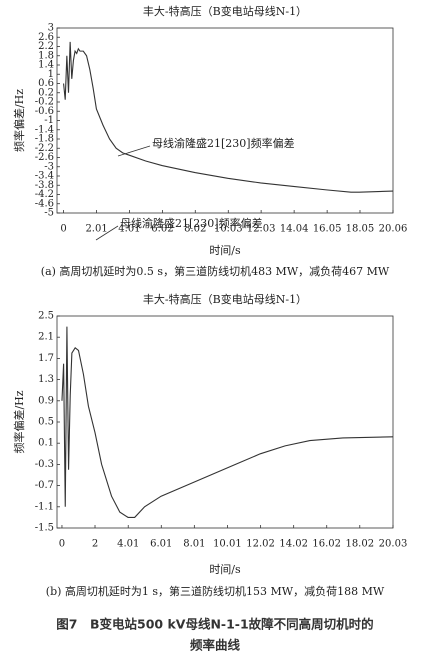  I want to click on x-tick-label: 8.02, so click(195, 229).